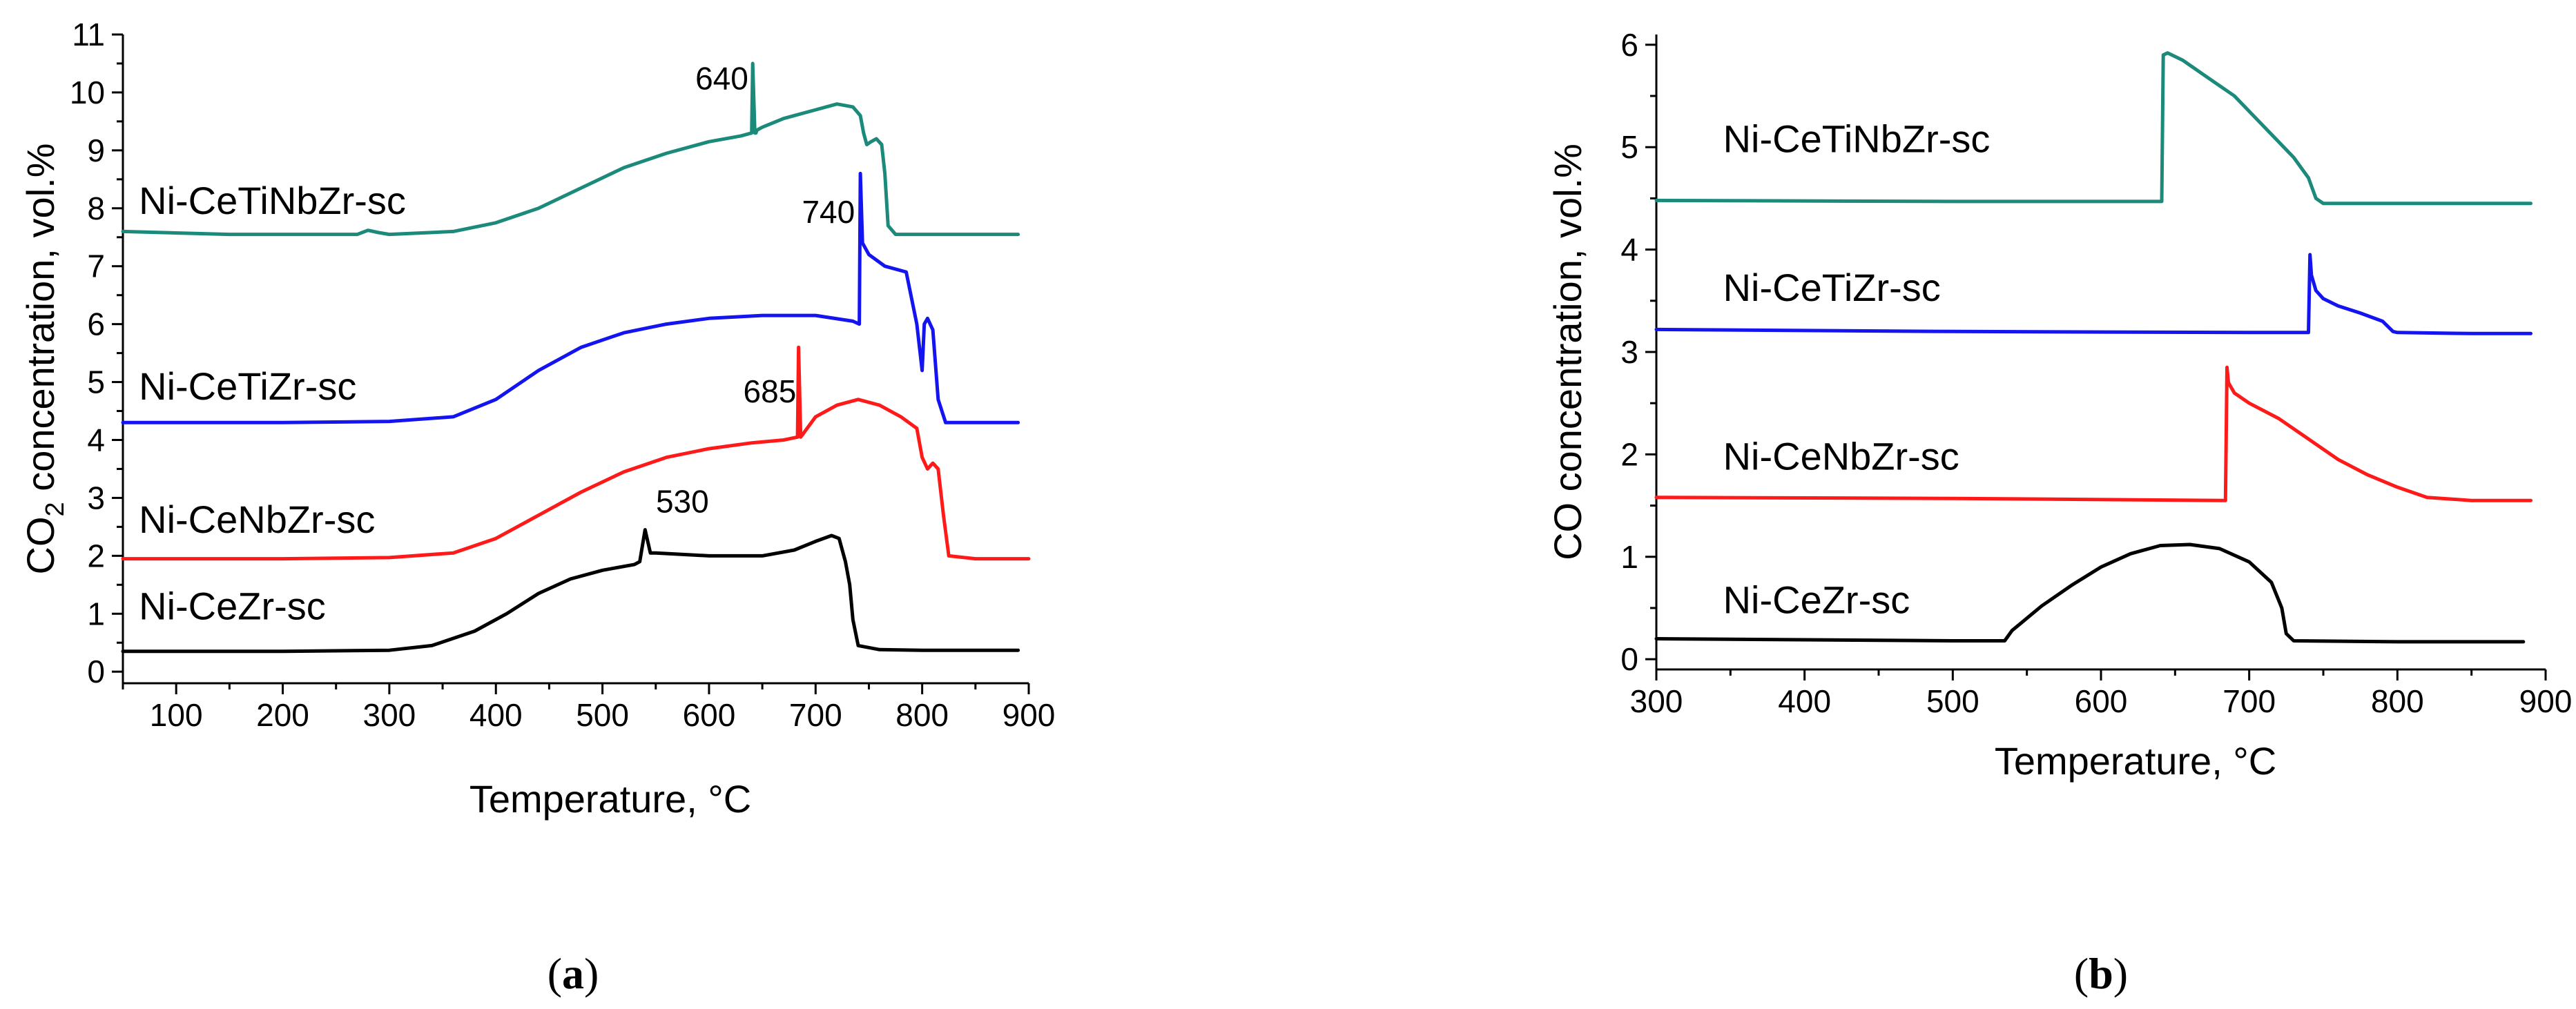 The image size is (2576, 1009). Describe the element at coordinates (574, 973) in the screenshot. I see `panel-label: (a)` at that location.